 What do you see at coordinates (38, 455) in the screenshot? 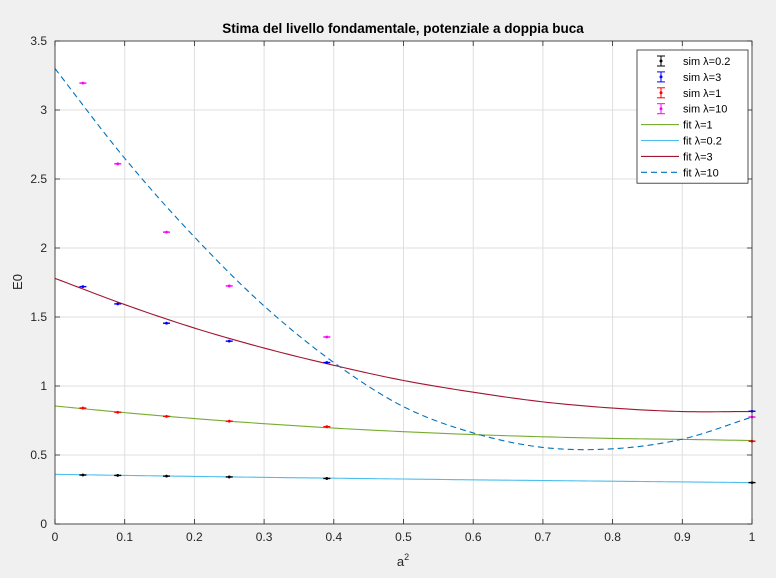
I see `y-tick-label: 0.5` at bounding box center [38, 455].